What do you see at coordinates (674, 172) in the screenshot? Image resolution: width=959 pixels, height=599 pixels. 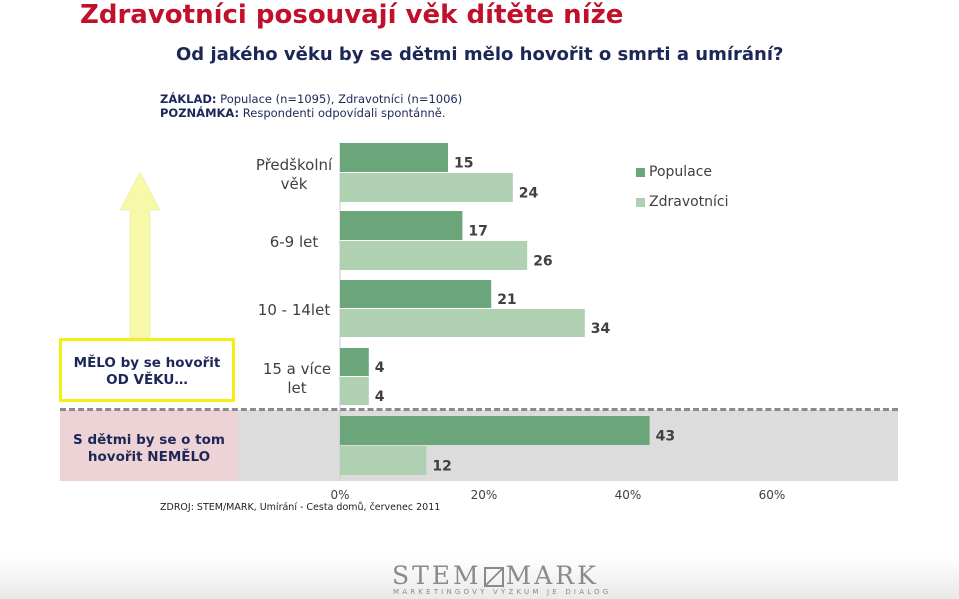 I see `legend-item-populace: Populace` at bounding box center [674, 172].